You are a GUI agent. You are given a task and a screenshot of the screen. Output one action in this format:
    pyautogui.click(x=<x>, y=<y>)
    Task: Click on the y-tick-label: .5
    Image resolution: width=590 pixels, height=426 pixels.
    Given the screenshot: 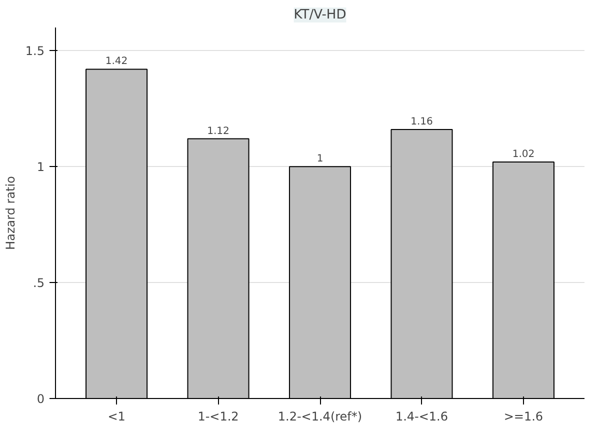 What is the action you would take?
    pyautogui.click(x=39, y=283)
    